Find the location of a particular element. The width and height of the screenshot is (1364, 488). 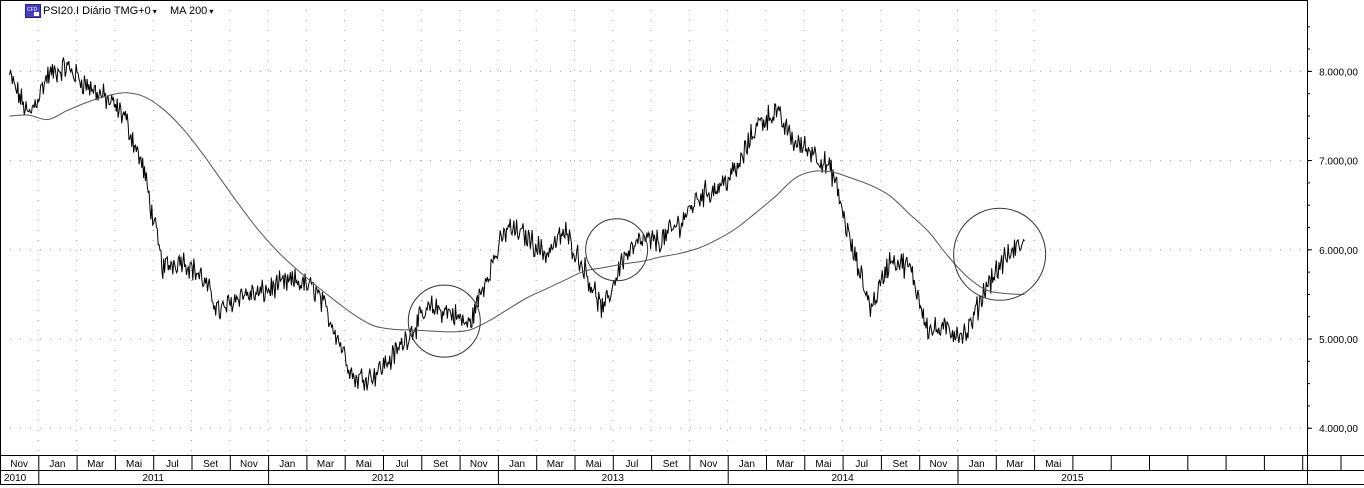

x-year-label: 2012 is located at coordinates (383, 478).